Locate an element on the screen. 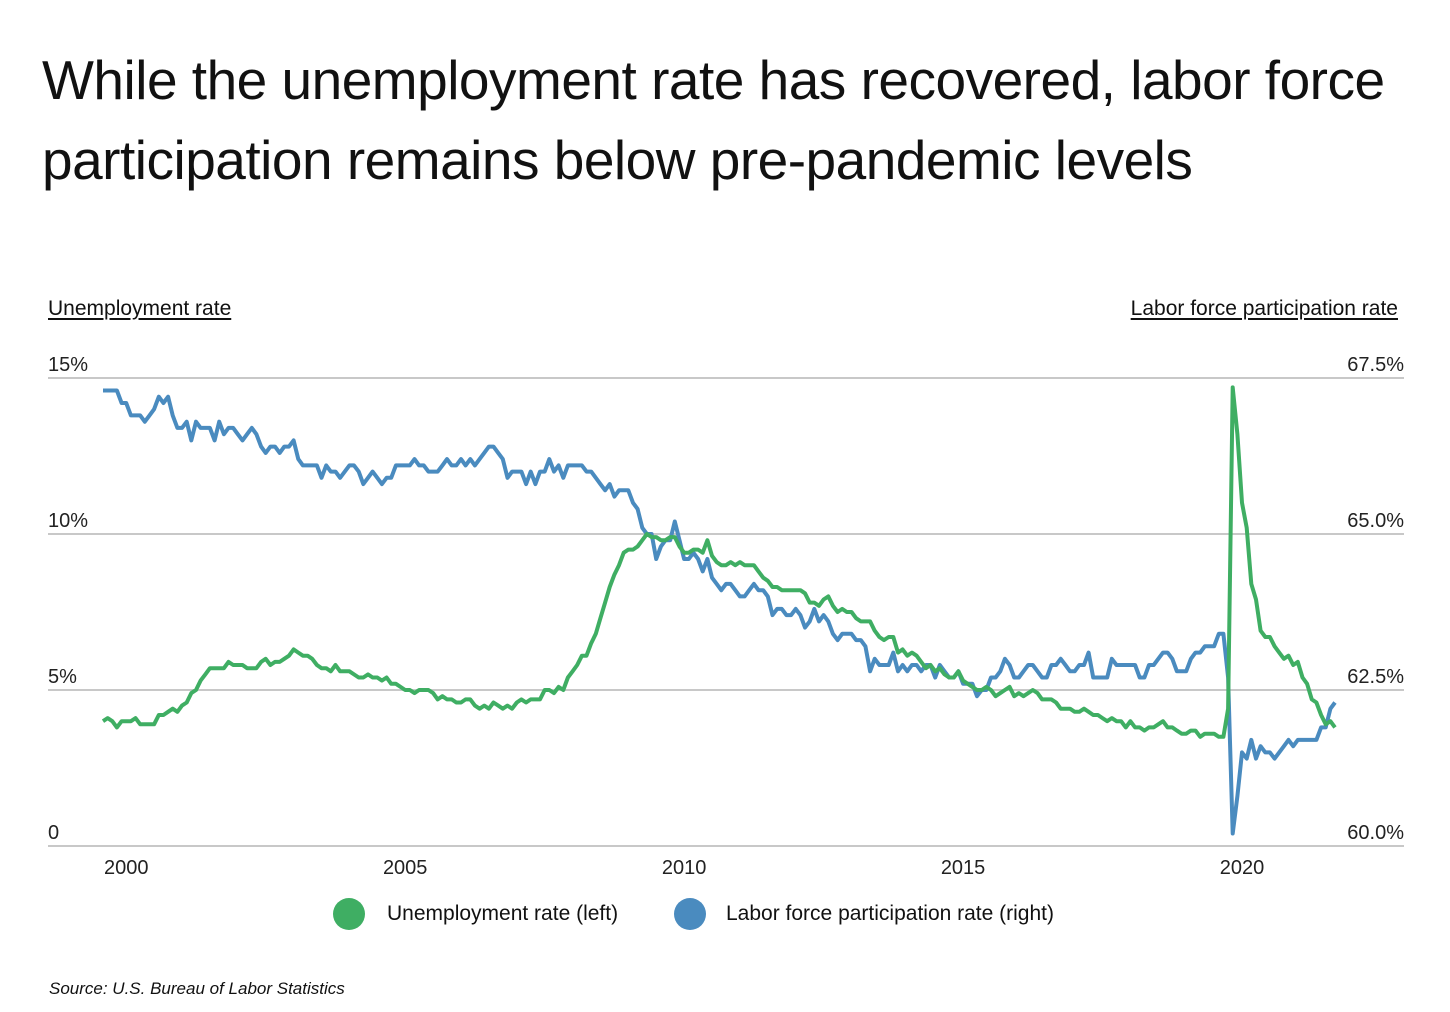 The image size is (1450, 1012). left-tick-label: 0 is located at coordinates (53, 833).